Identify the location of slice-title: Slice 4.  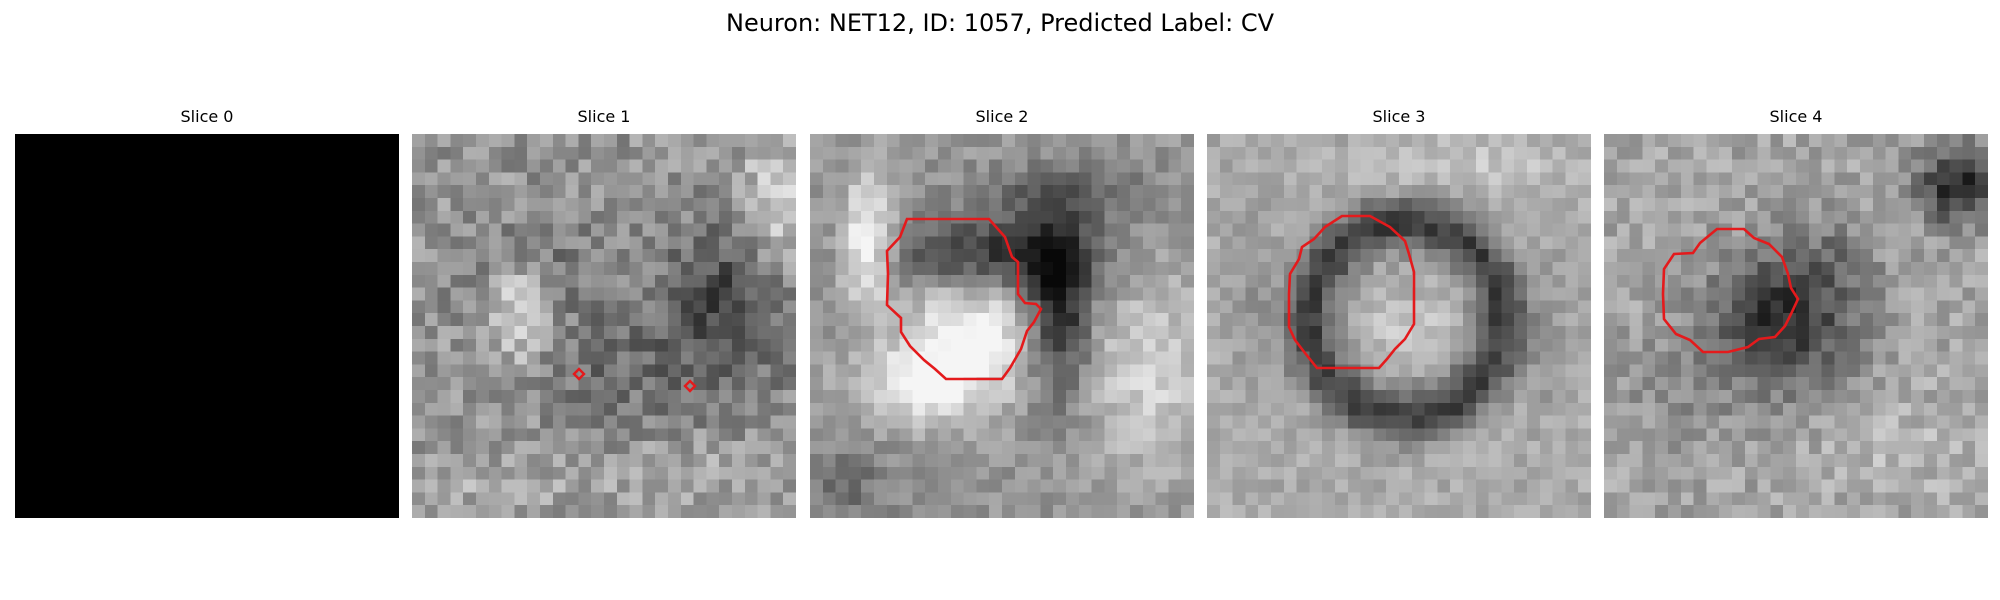
(1796, 116).